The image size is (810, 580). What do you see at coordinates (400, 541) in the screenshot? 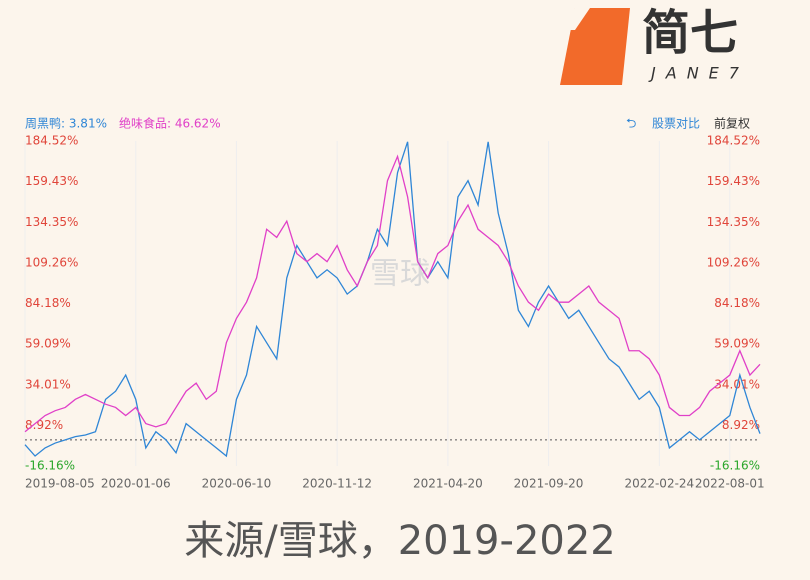
I see `caption: 来源/雪球，2019-2022` at bounding box center [400, 541].